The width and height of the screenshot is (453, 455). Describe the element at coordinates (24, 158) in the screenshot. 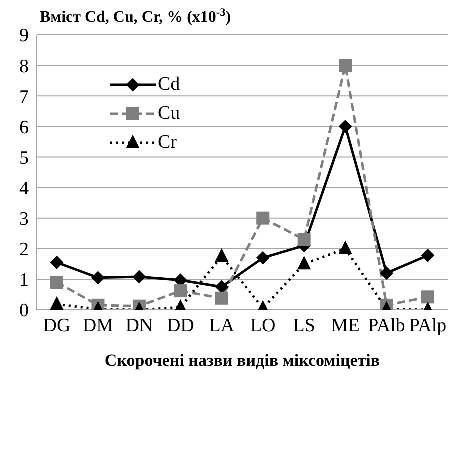

I see `y-tick-label: 5` at that location.